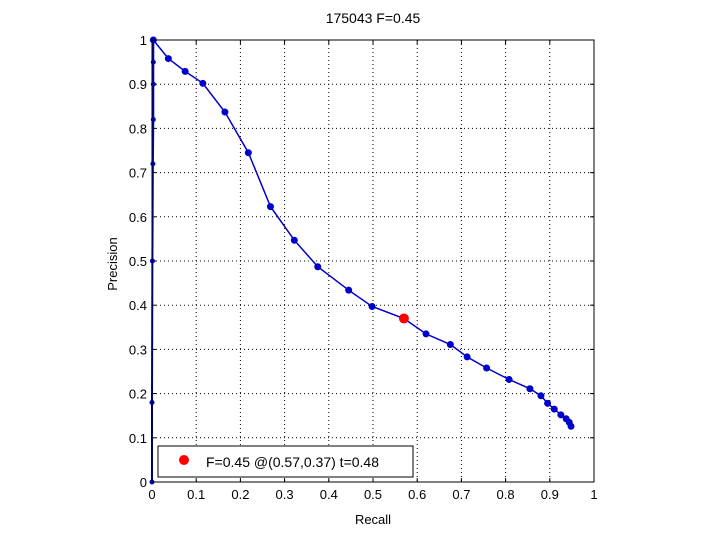 Image resolution: width=720 pixels, height=540 pixels. I want to click on y-tick-label: 0.2, so click(138, 394).